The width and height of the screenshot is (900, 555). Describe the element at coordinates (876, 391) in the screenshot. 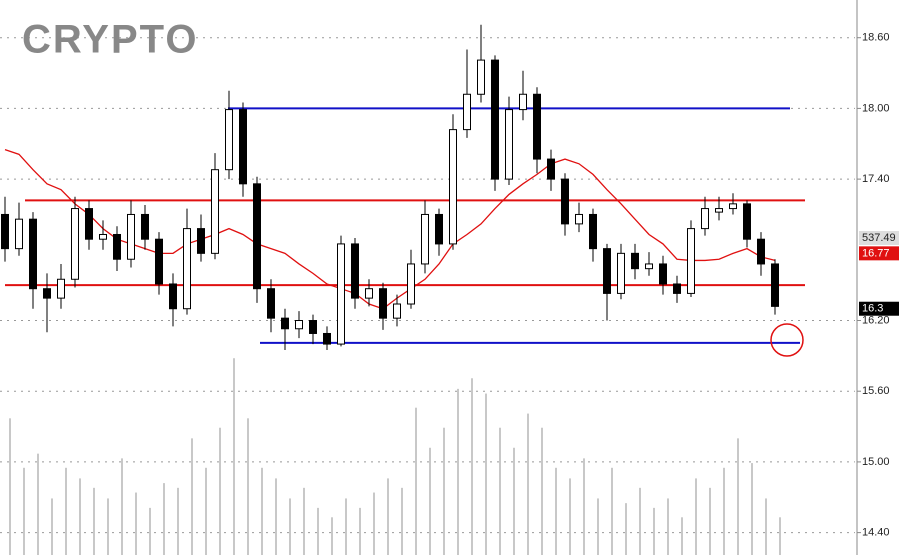

I see `y-tick-label: 15.60` at that location.